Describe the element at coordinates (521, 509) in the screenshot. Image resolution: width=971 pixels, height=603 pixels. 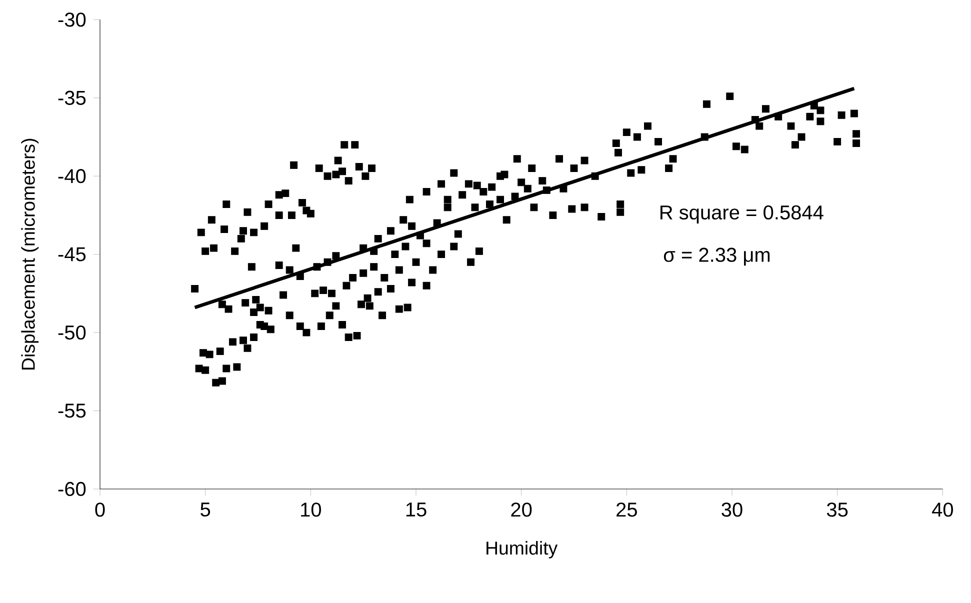
I see `x-tick-label: 20` at that location.